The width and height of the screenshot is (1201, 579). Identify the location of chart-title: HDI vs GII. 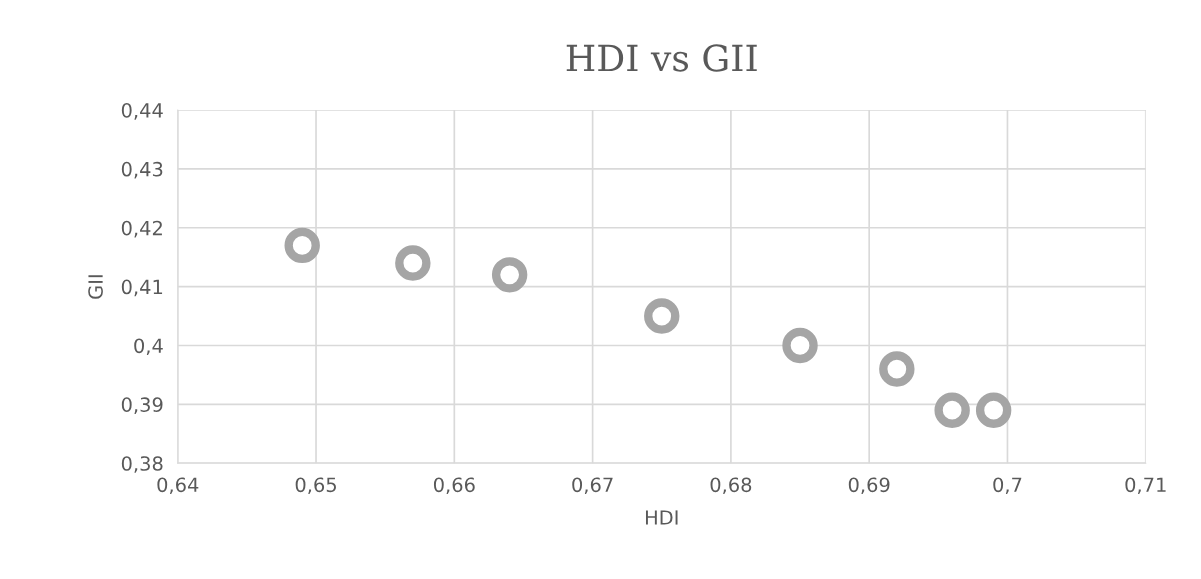
(661, 58).